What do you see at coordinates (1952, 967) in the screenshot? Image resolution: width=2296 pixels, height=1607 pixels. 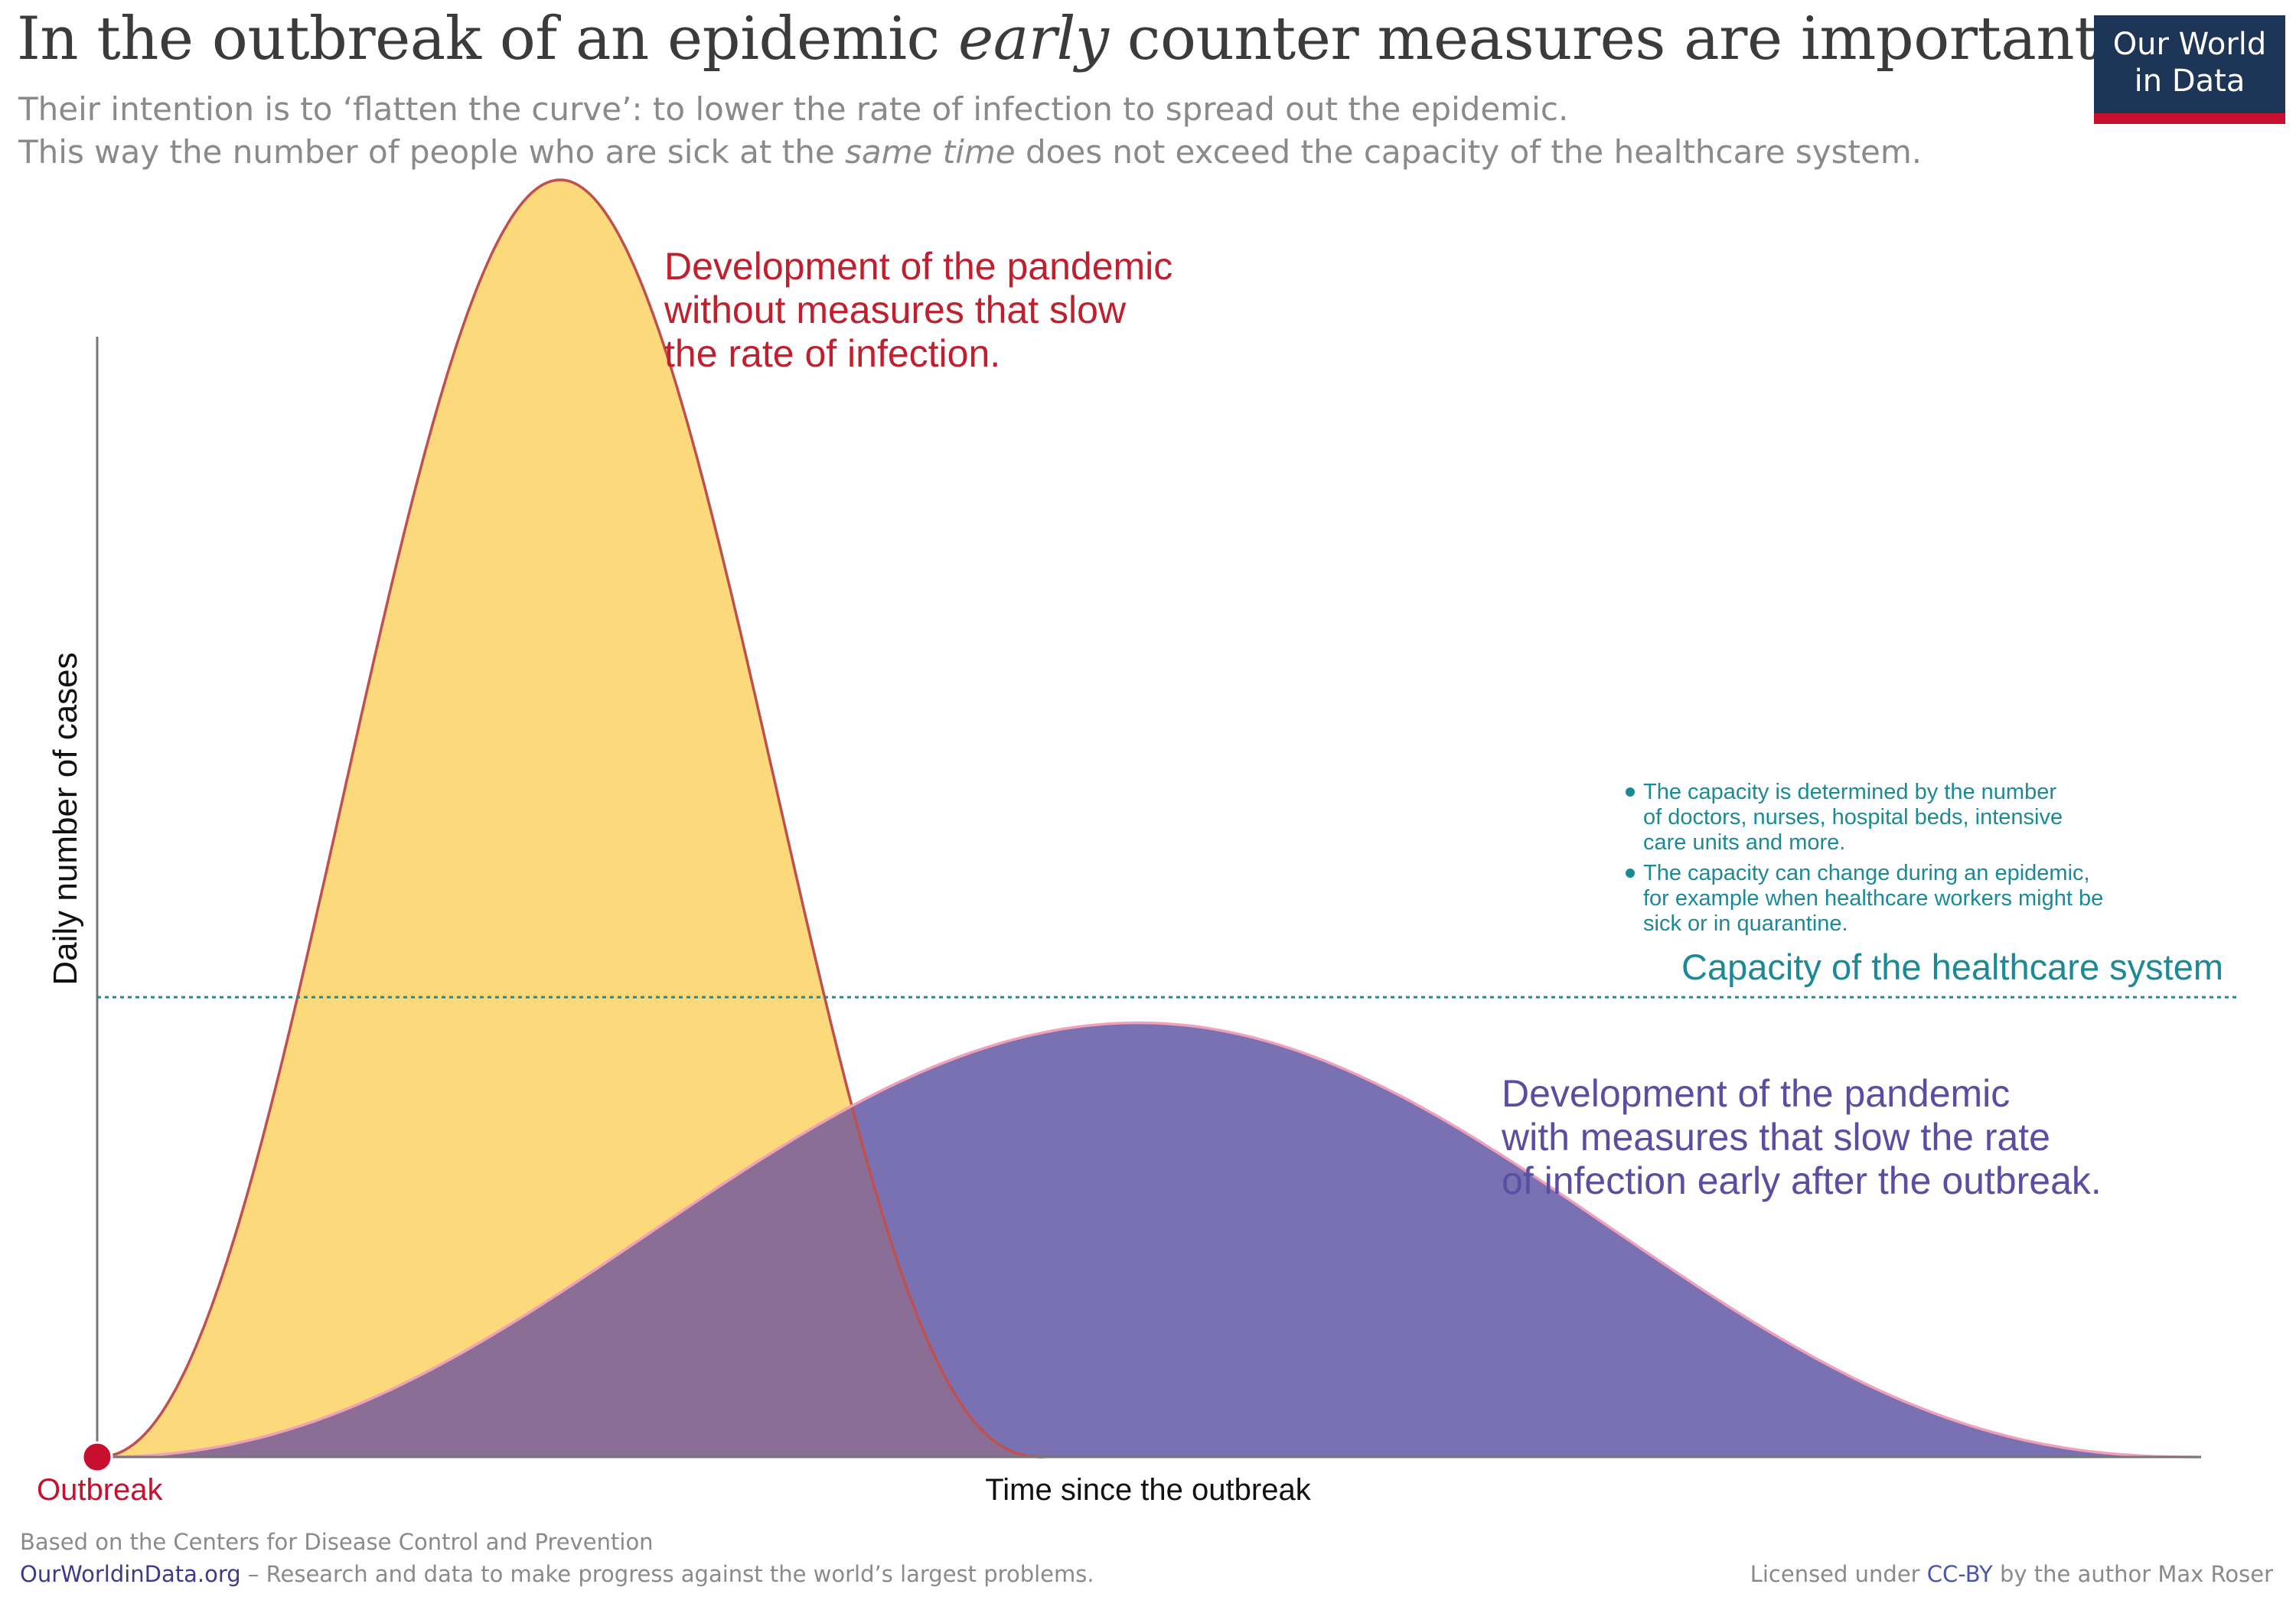 I see `capacity-label: Capacity of the healthcare system` at bounding box center [1952, 967].